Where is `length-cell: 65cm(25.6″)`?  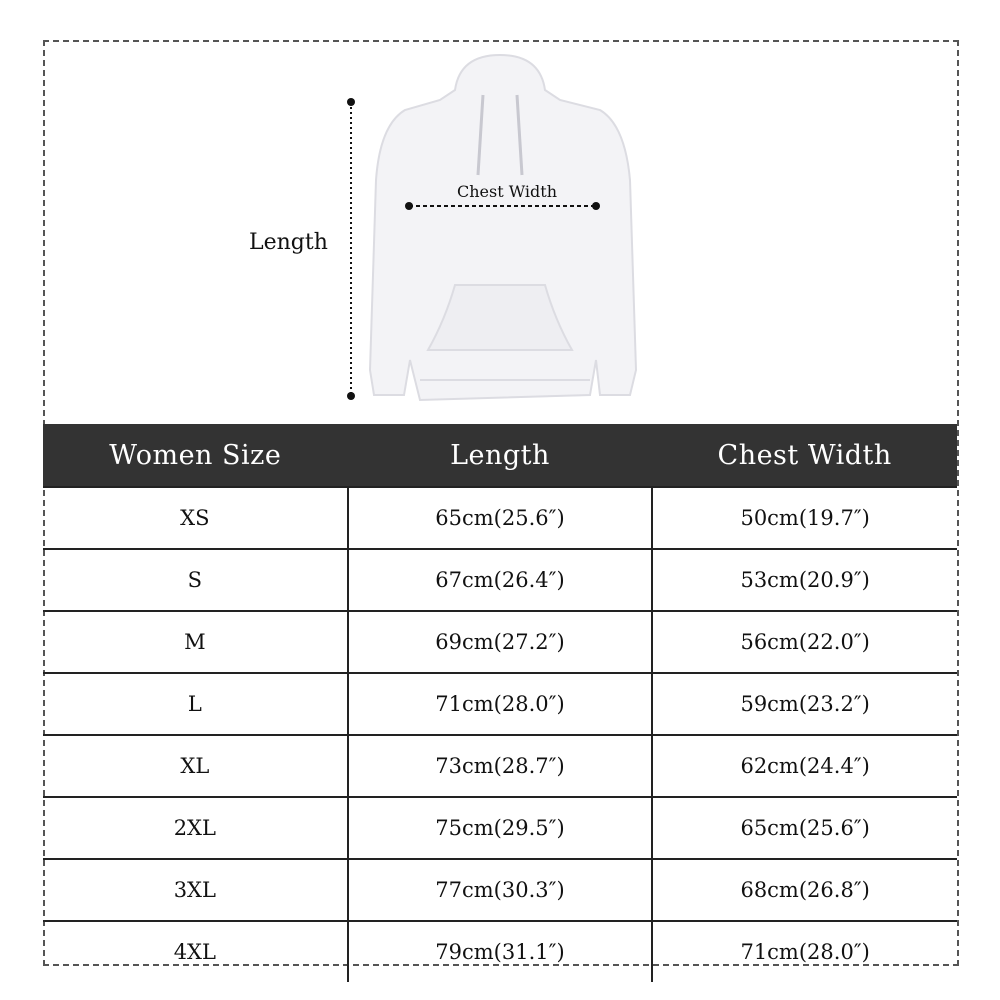 length-cell: 65cm(25.6″) is located at coordinates (500, 518).